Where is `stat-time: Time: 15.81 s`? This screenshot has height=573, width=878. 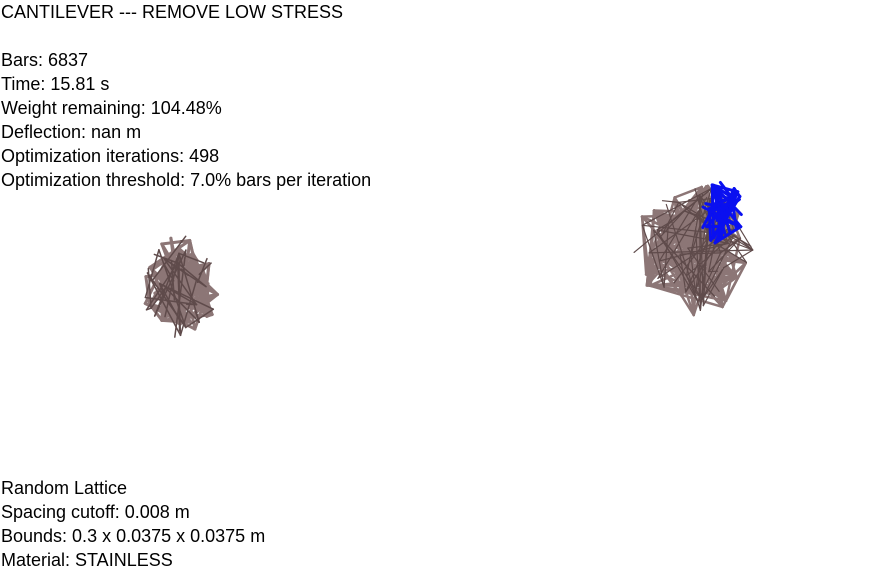 stat-time: Time: 15.81 s is located at coordinates (55, 84).